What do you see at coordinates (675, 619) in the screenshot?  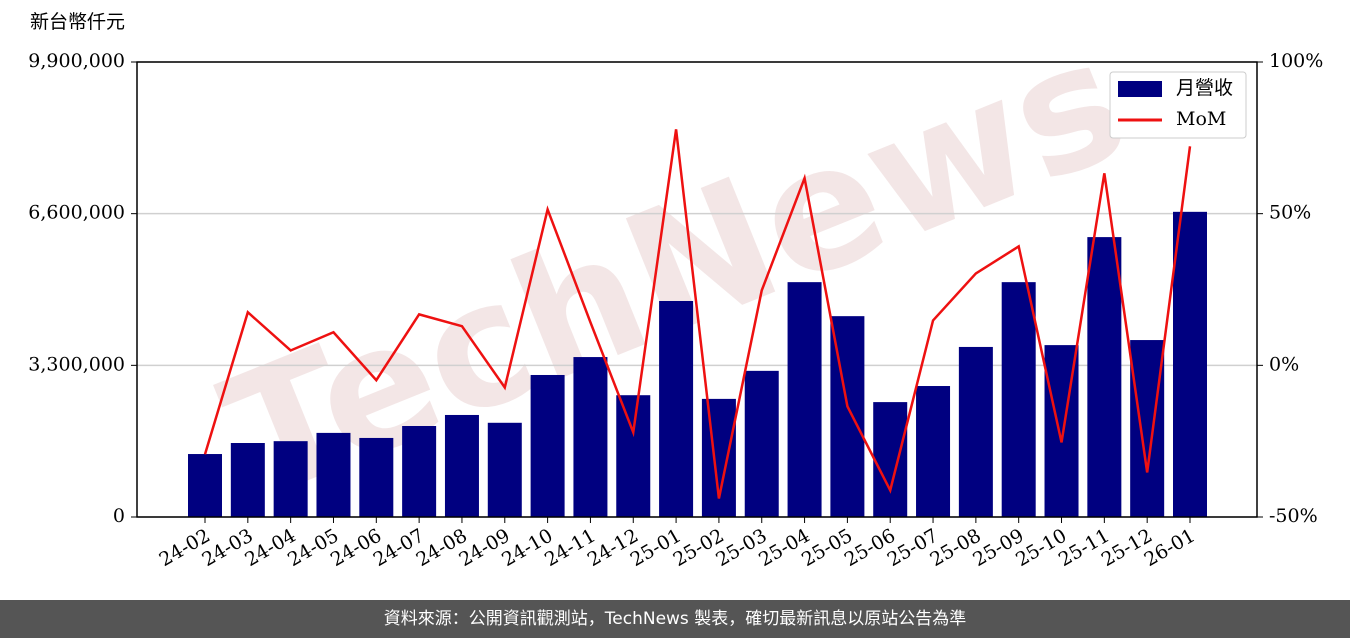 I see `footer: 資料來源：公開資訊觀測站，TechNews 製表，確切最新訊息以原站公告為準` at bounding box center [675, 619].